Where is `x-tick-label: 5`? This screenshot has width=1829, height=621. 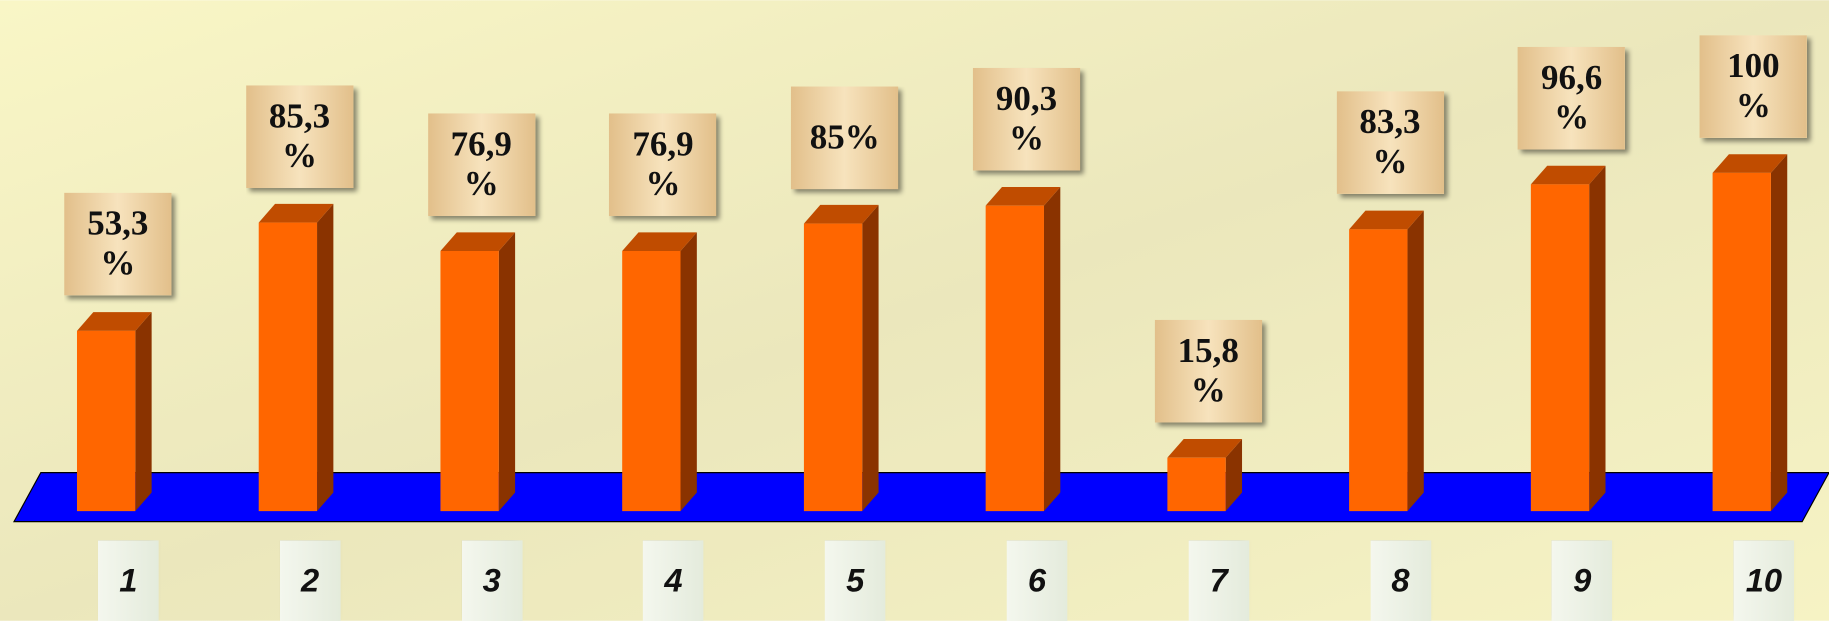 x-tick-label: 5 is located at coordinates (855, 580).